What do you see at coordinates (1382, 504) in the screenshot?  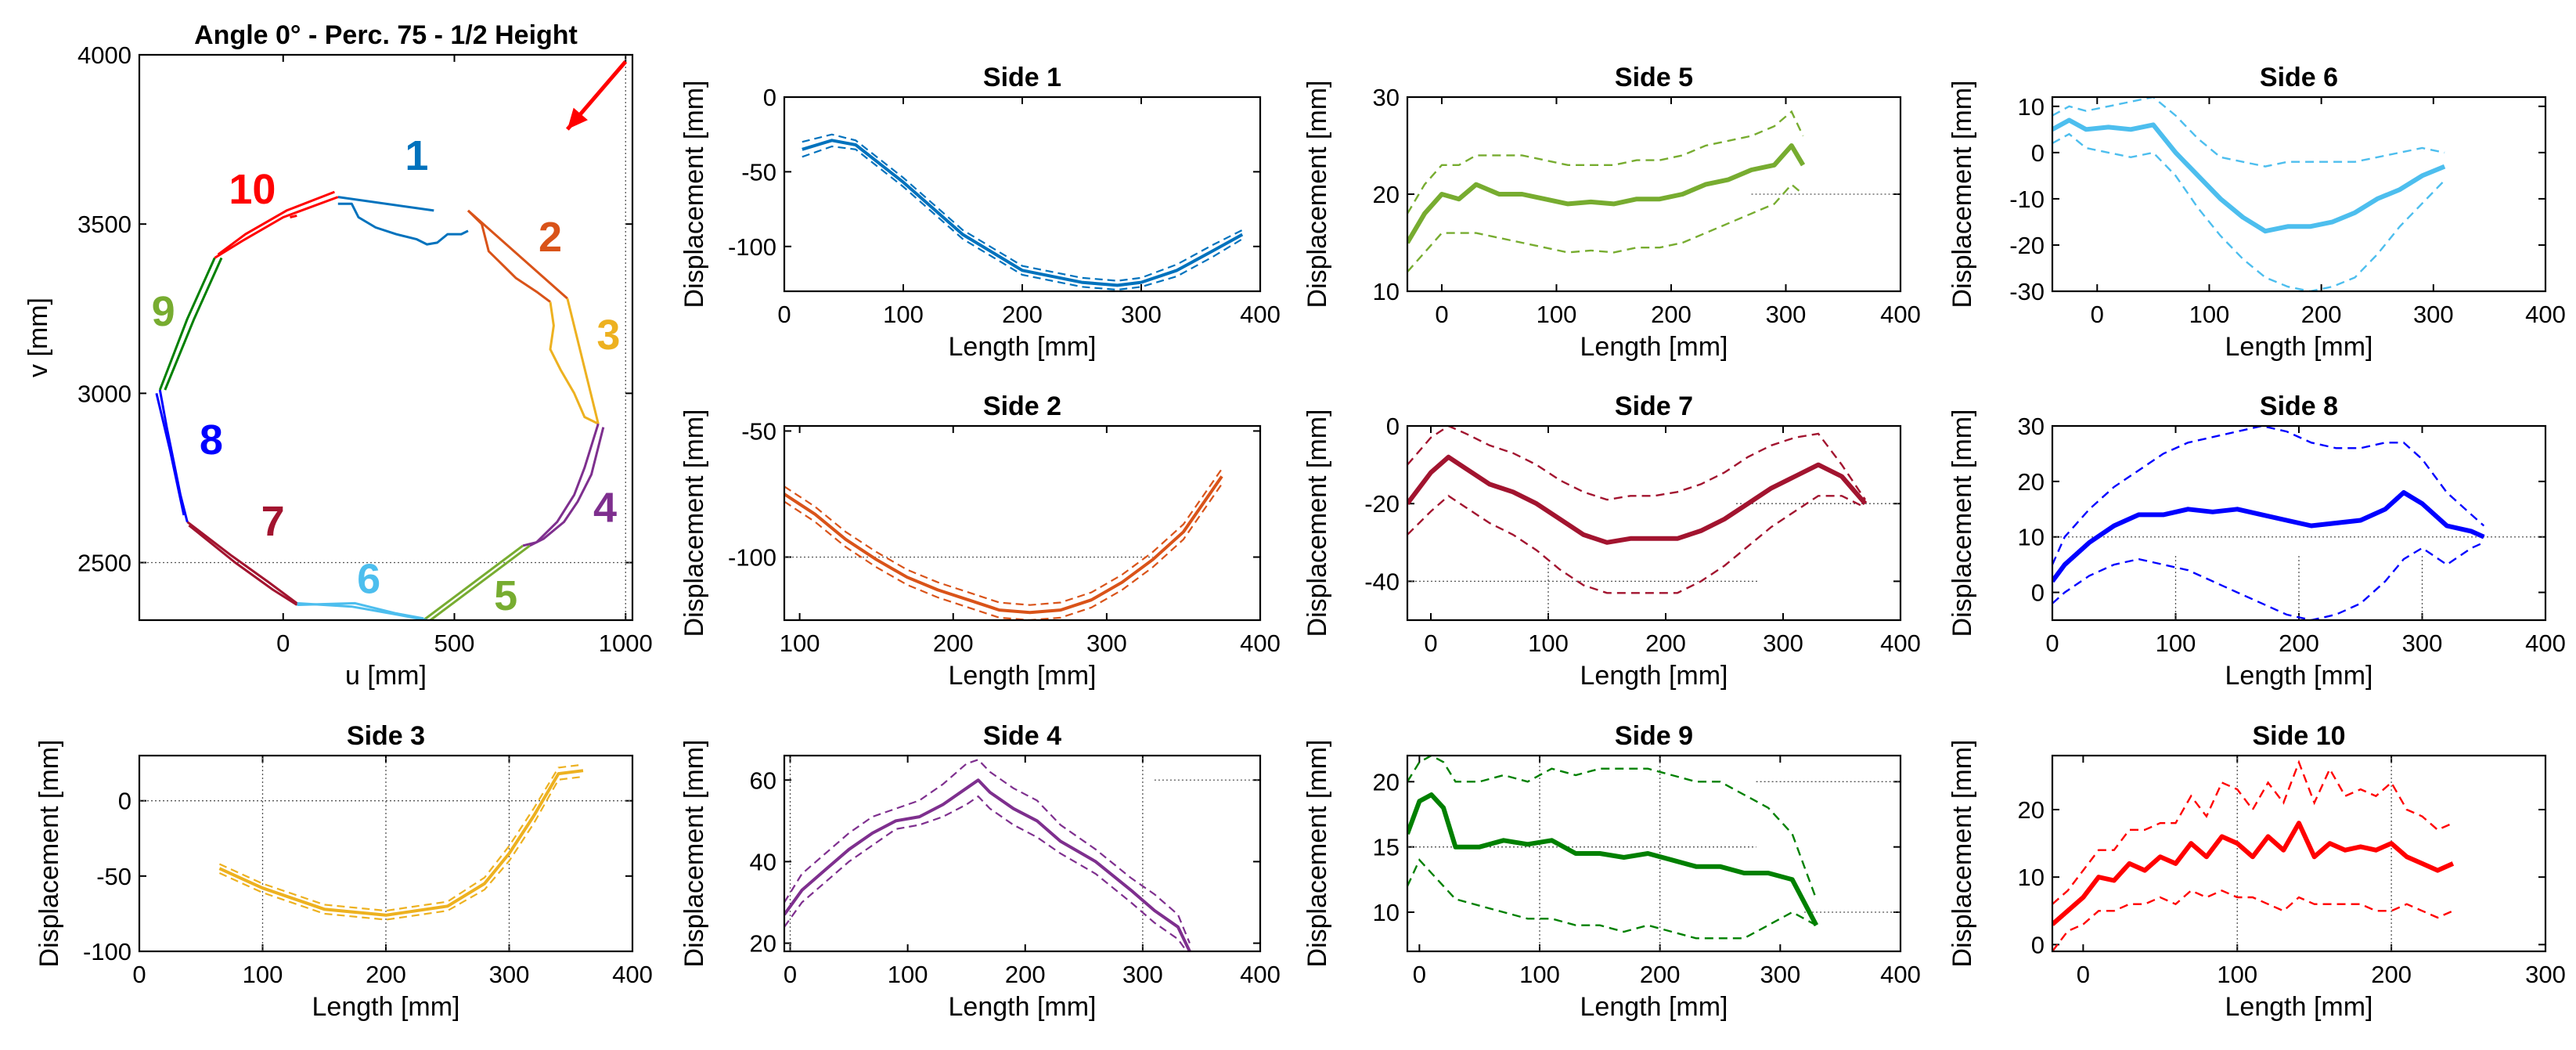 I see `y-tick-label: -20` at bounding box center [1382, 504].